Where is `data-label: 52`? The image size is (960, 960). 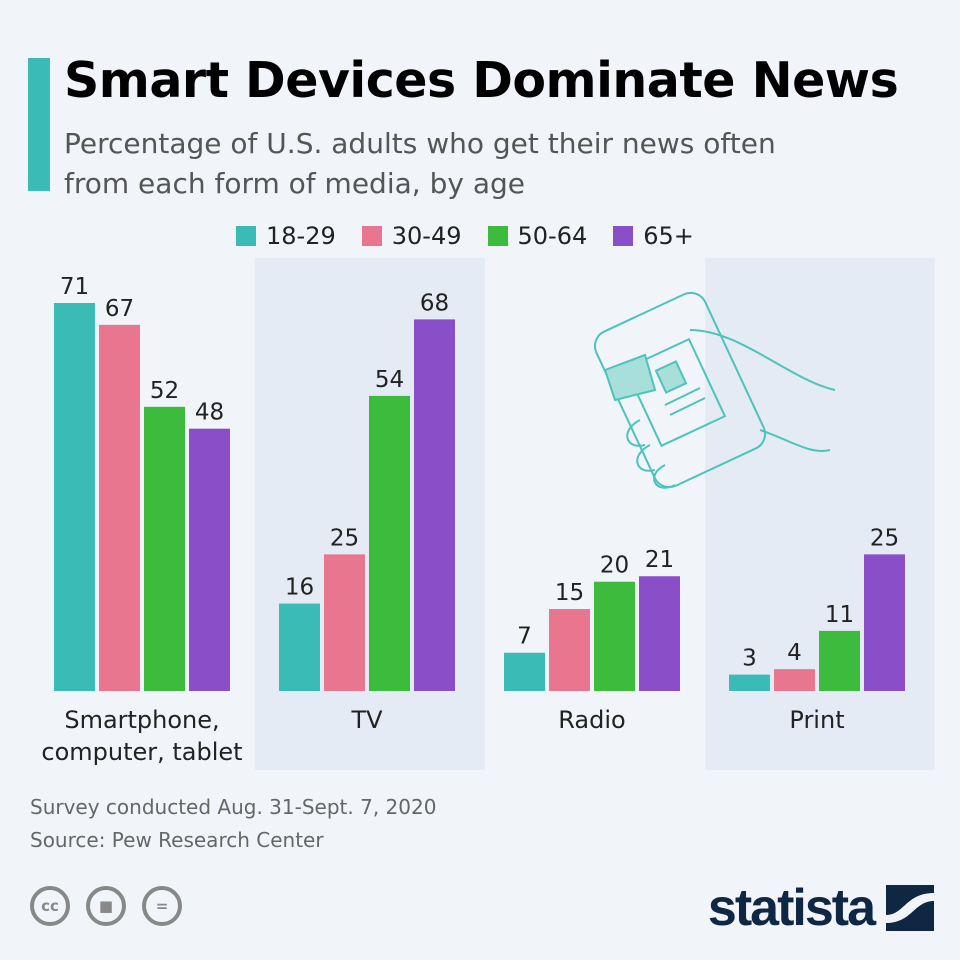
data-label: 52 is located at coordinates (164, 391).